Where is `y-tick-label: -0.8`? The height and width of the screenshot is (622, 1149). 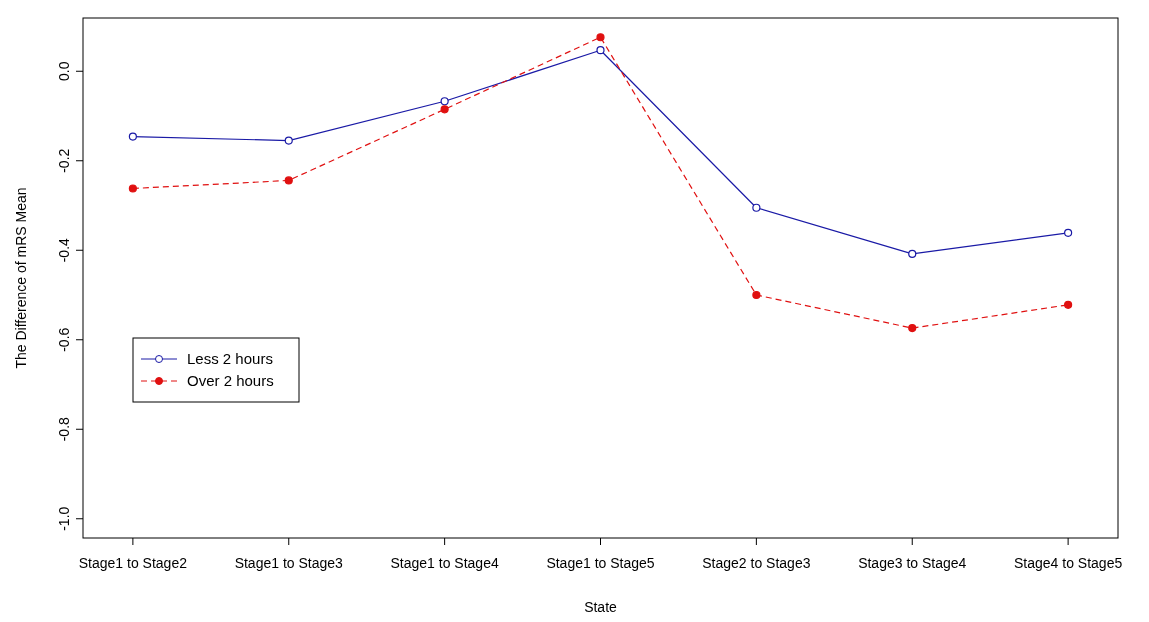 y-tick-label: -0.8 is located at coordinates (64, 429).